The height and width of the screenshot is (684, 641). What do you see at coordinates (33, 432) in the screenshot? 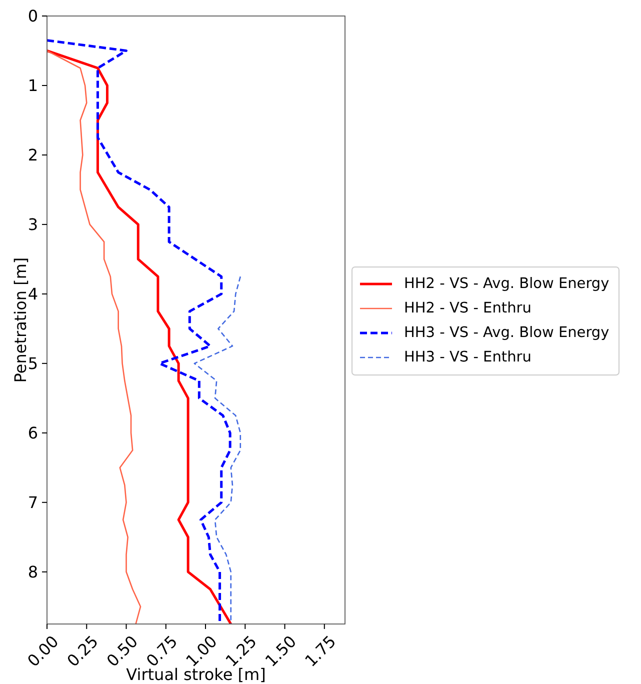
I see `y-tick-label: 6` at bounding box center [33, 432].